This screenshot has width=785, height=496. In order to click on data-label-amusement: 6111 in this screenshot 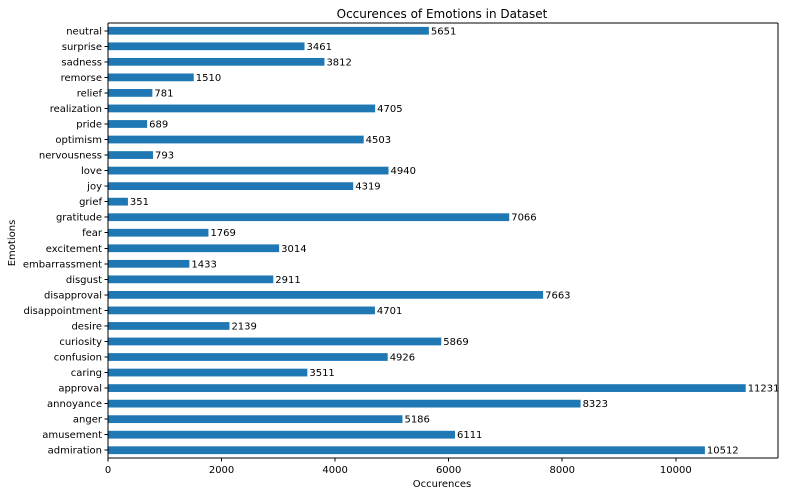, I will do `click(469, 435)`.